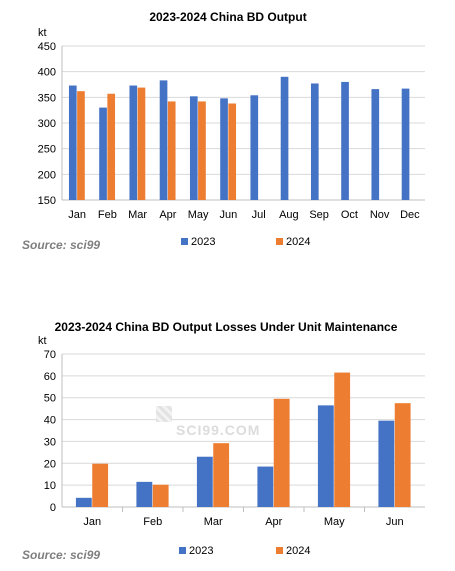 Image resolution: width=455 pixels, height=571 pixels. Describe the element at coordinates (380, 215) in the screenshot. I see `chart1-x-tick-label: Nov` at that location.